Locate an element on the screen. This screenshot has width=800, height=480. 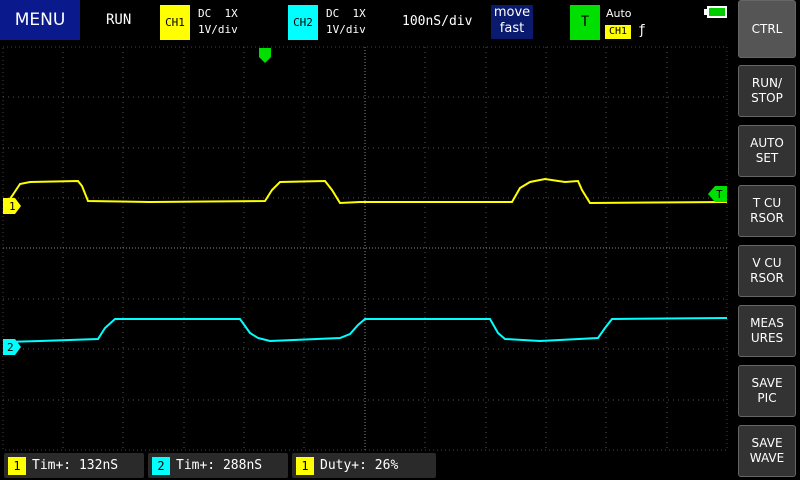
ch2-badge: CH2 is located at coordinates (303, 22).